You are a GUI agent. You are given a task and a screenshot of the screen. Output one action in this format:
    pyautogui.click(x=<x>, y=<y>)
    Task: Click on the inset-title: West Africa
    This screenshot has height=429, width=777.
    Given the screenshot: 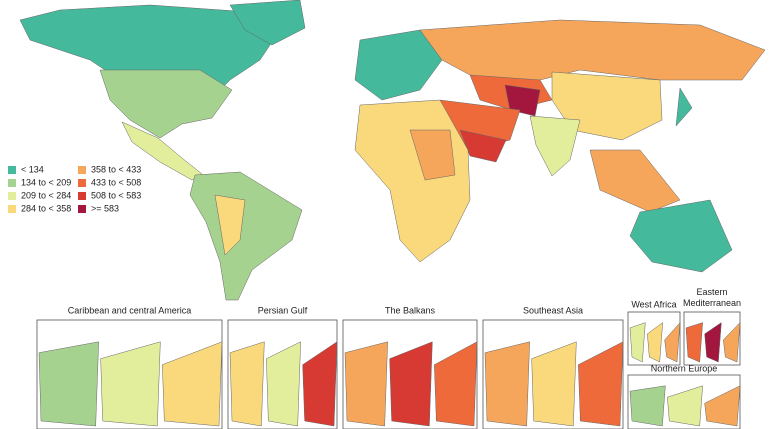 What is the action you would take?
    pyautogui.click(x=653, y=304)
    